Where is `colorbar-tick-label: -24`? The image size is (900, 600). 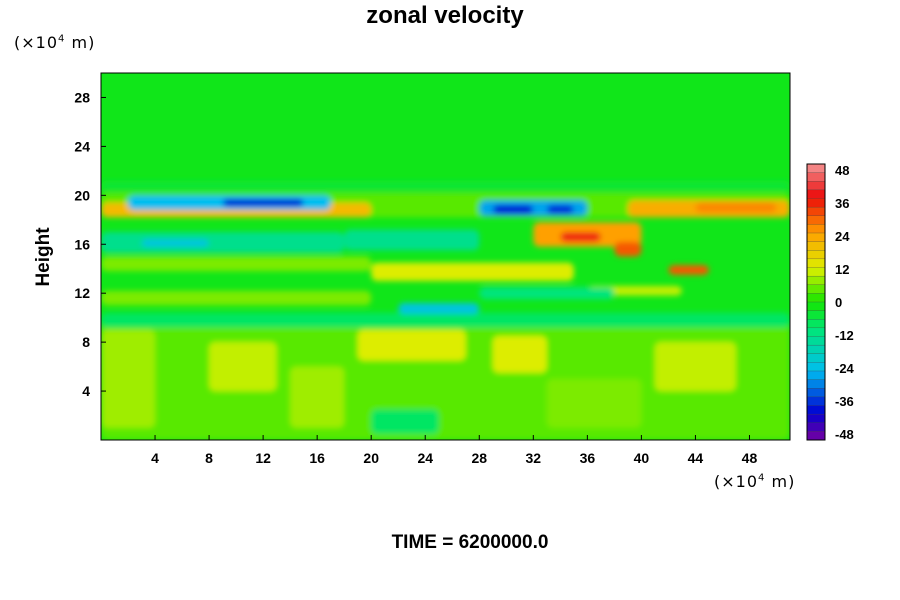 colorbar-tick-label: -24 is located at coordinates (845, 368).